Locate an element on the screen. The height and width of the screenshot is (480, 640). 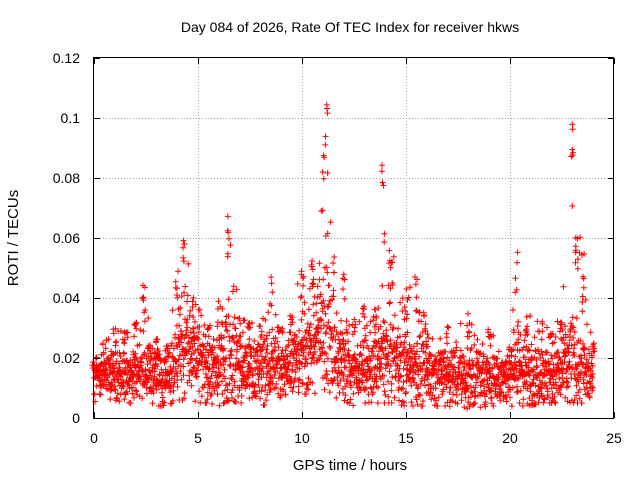
y-axis-label: ROTI / TECUs is located at coordinates (13, 238).